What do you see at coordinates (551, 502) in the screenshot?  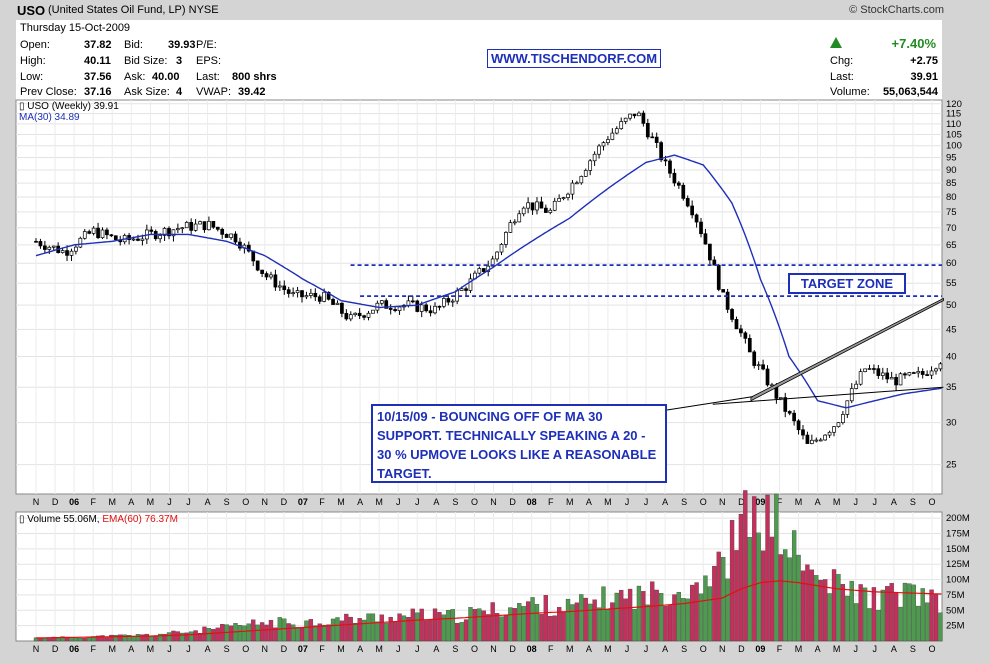 I see `price-x-tick-label: F` at bounding box center [551, 502].